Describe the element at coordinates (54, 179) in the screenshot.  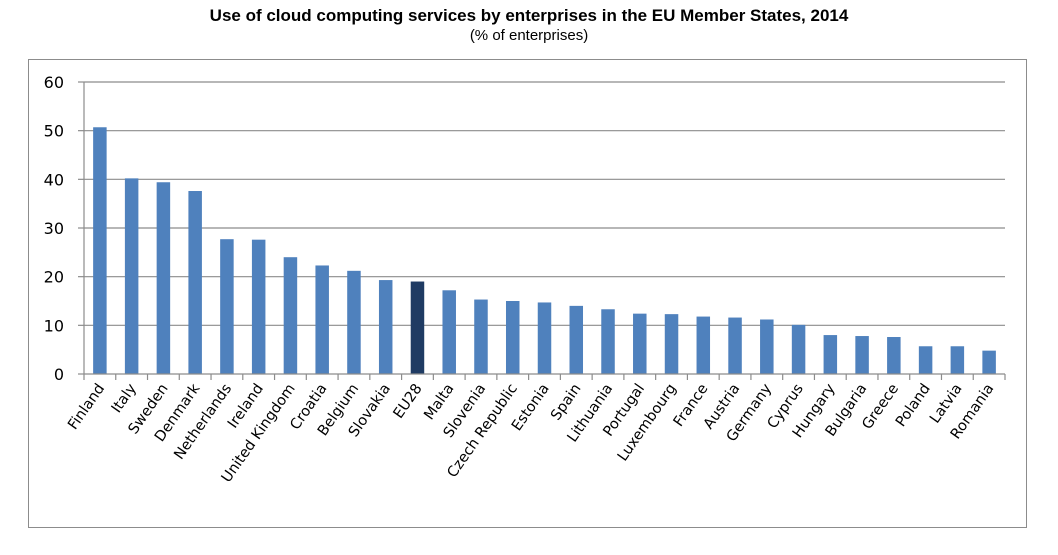
I see `y-tick-label: 40` at that location.